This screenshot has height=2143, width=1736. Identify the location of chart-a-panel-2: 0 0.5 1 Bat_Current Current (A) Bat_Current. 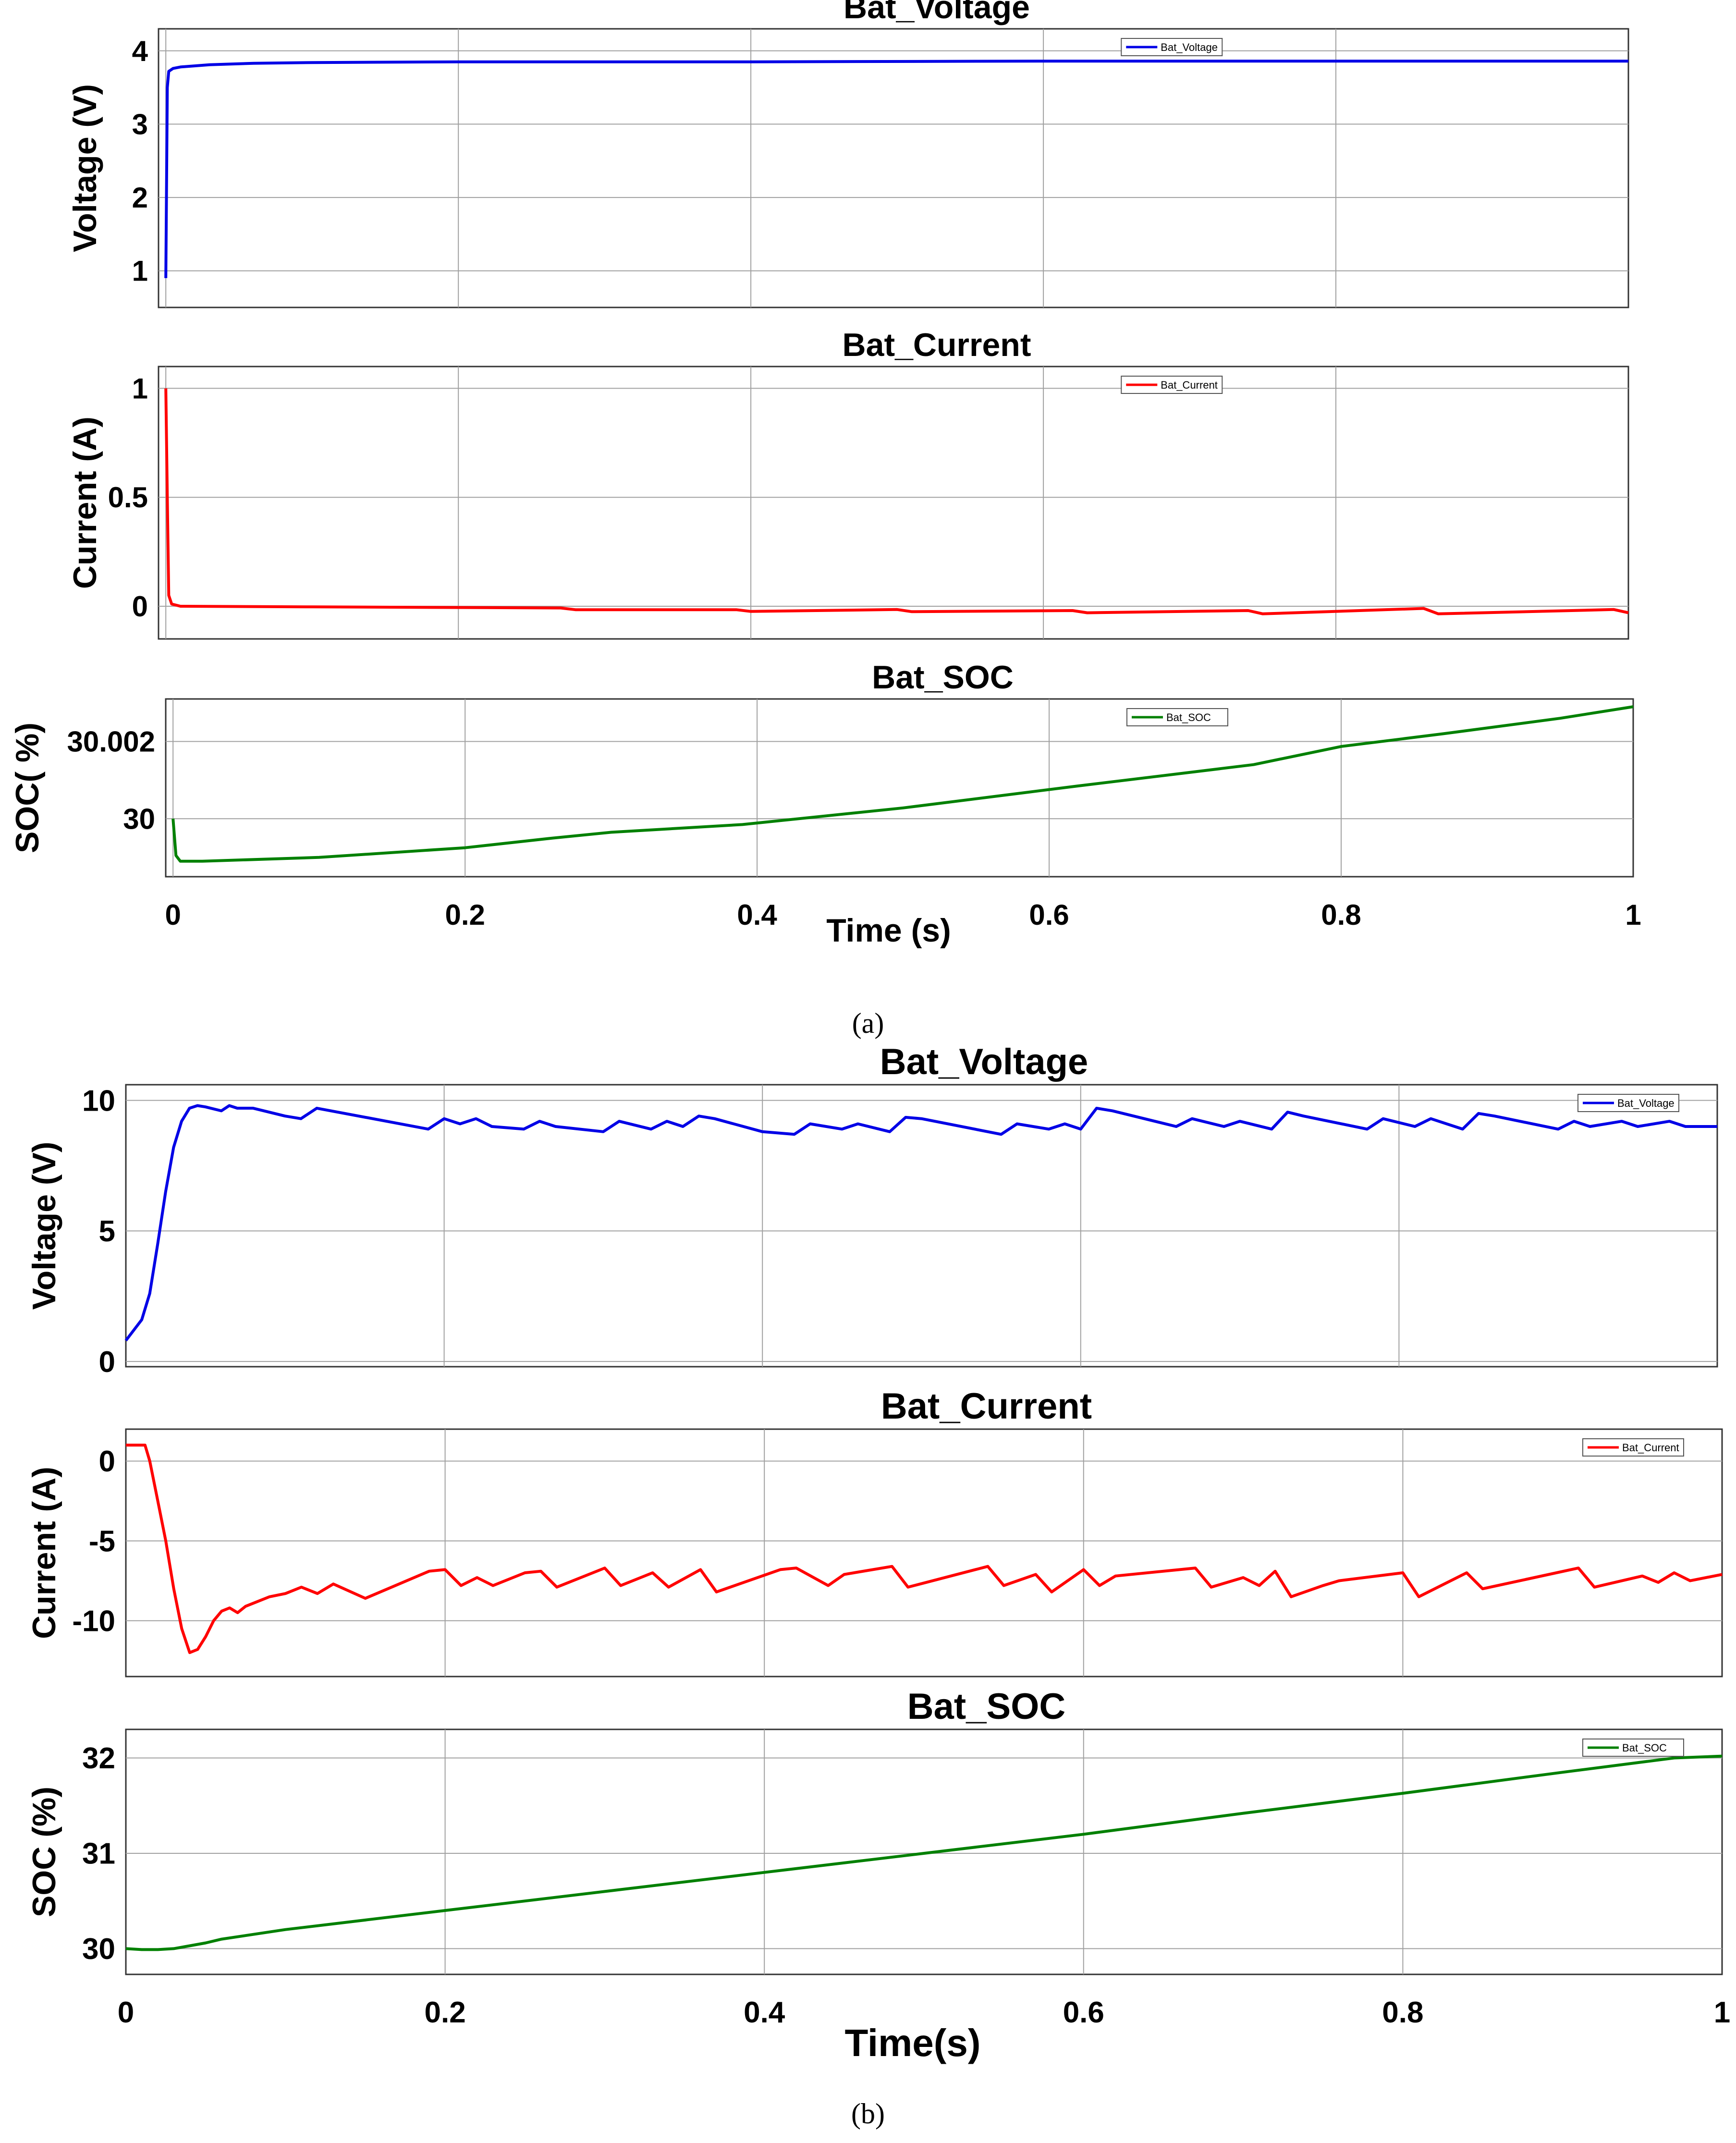
(848, 483).